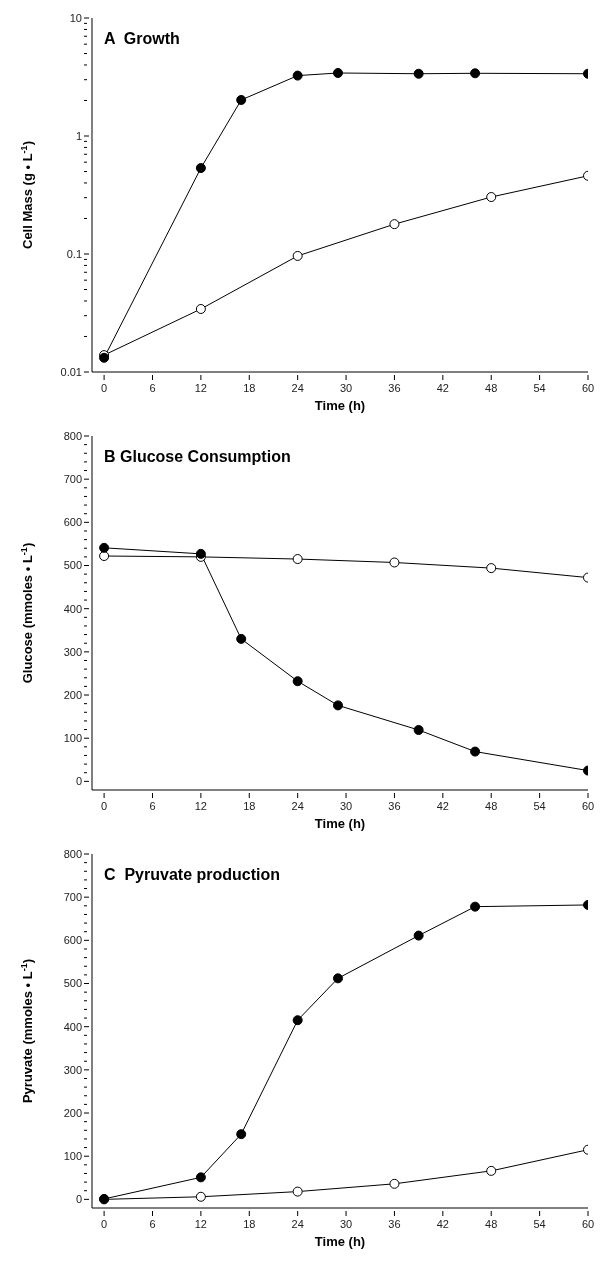 This screenshot has width=610, height=1274. Describe the element at coordinates (192, 875) in the screenshot. I see `text: C Pyruvate production` at that location.